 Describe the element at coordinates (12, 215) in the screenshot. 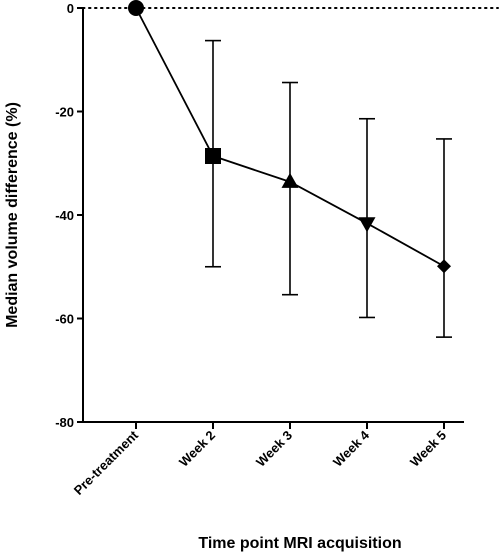

I see `y-axis-title: Median volume difference (%)` at that location.